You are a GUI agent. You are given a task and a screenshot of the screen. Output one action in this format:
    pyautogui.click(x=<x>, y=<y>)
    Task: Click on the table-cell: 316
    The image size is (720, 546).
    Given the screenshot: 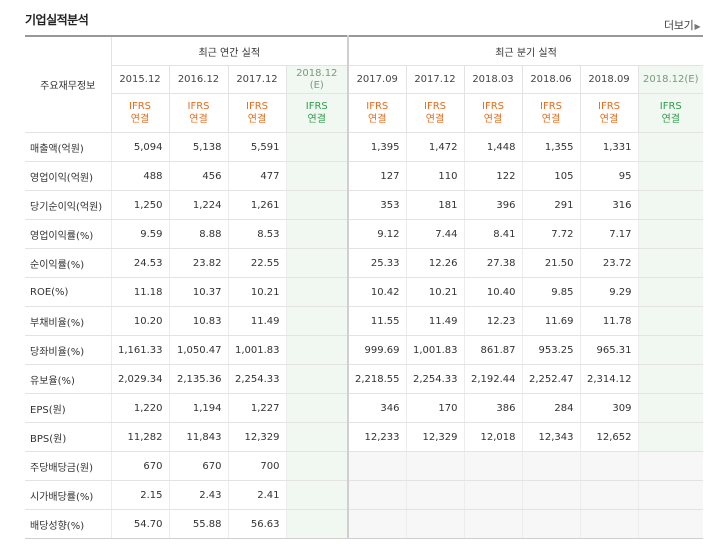 What is the action you would take?
    pyautogui.click(x=608, y=205)
    